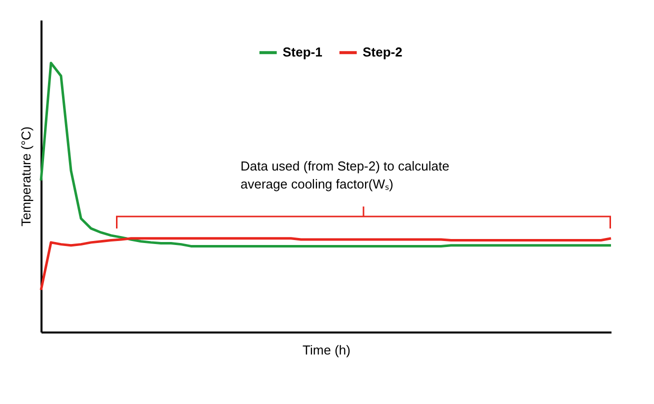  Describe the element at coordinates (382, 52) in the screenshot. I see `legend-label: Step-2` at that location.